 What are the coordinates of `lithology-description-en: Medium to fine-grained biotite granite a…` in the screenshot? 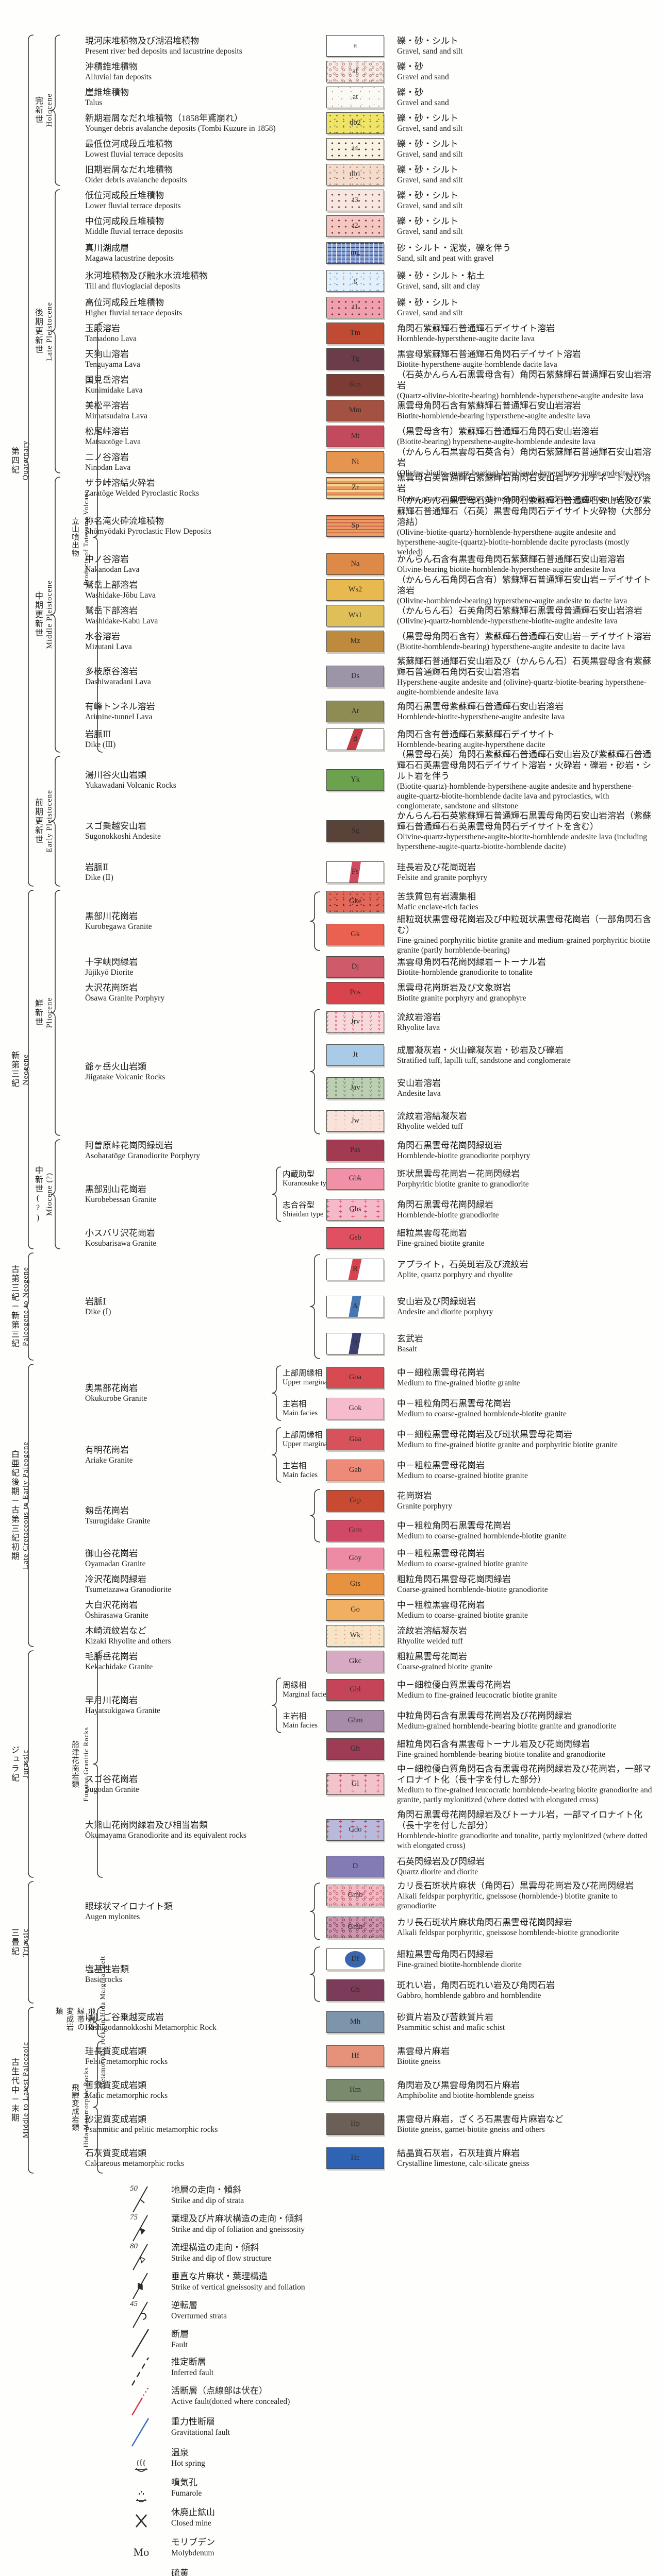 It's located at (507, 1444).